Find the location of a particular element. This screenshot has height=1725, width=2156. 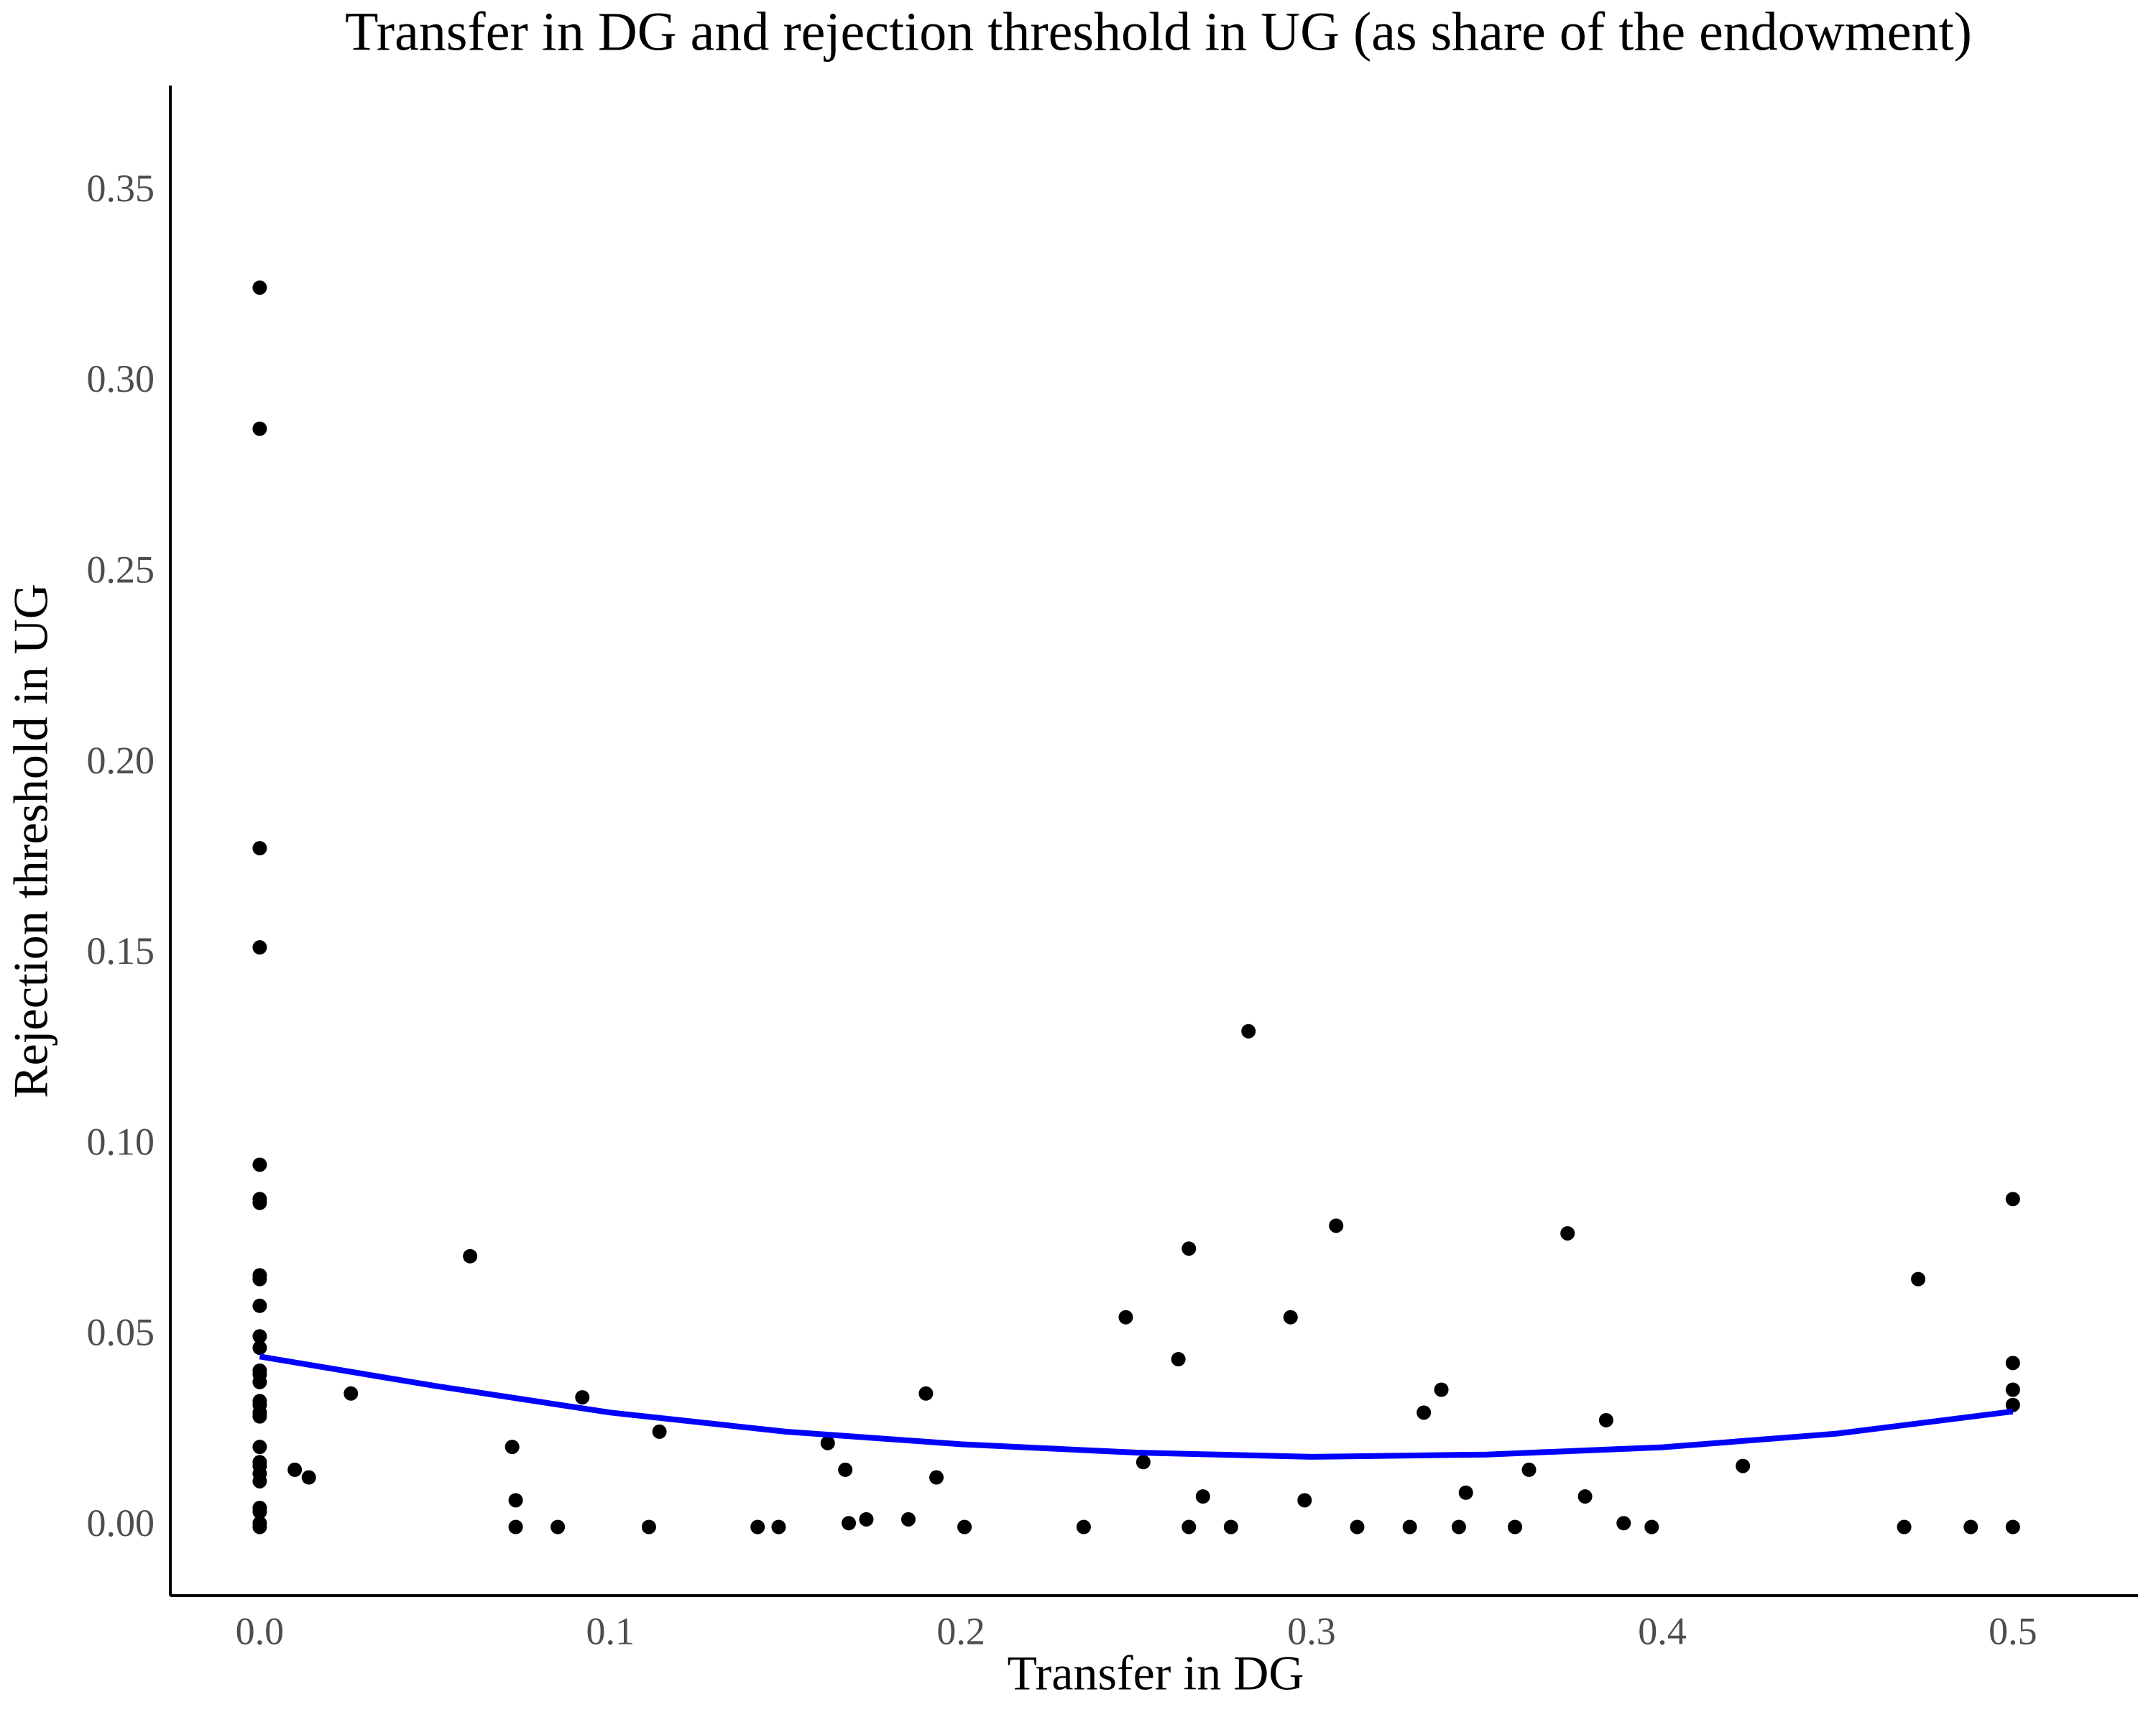

x-axis-title: Transfer in DG is located at coordinates (1156, 1673).